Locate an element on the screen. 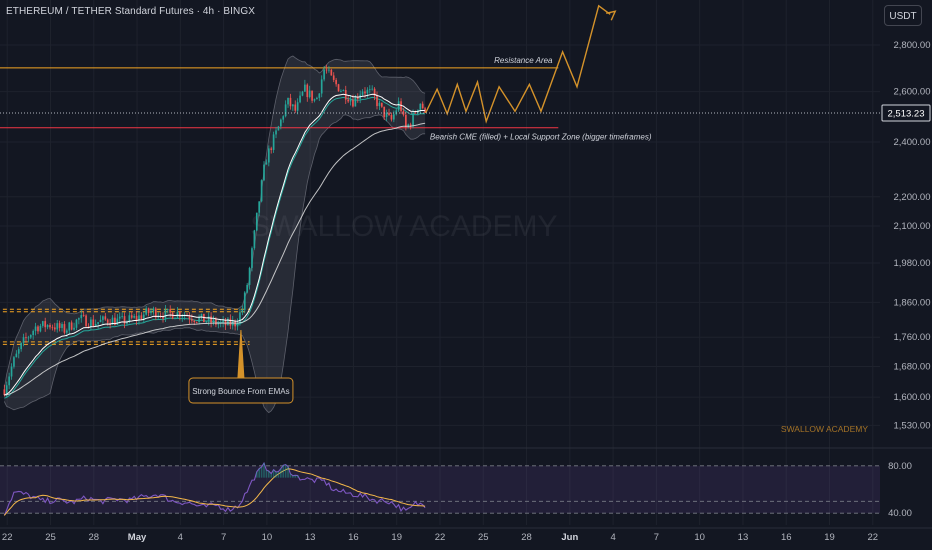  time-axis-label: 28 is located at coordinates (526, 537).